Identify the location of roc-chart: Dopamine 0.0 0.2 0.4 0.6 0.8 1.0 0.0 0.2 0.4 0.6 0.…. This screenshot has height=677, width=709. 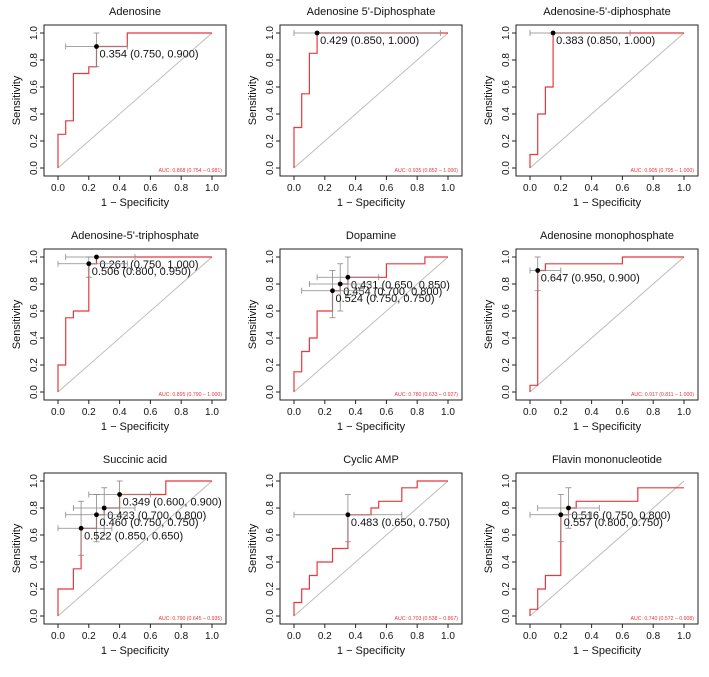
(355, 331).